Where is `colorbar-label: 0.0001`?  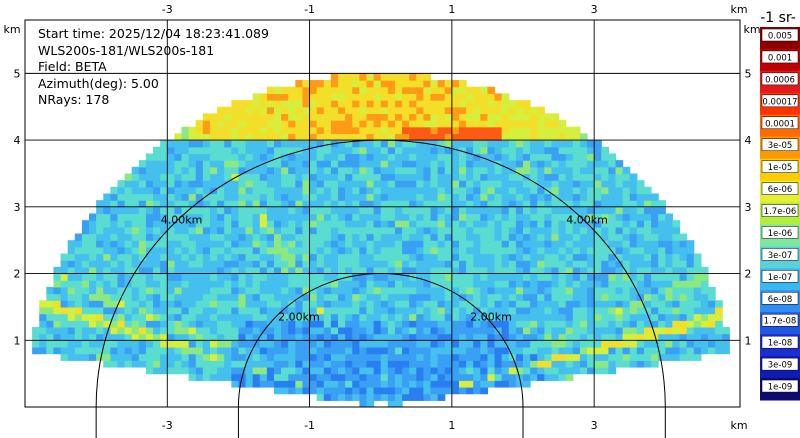
colorbar-label: 0.0001 is located at coordinates (780, 124).